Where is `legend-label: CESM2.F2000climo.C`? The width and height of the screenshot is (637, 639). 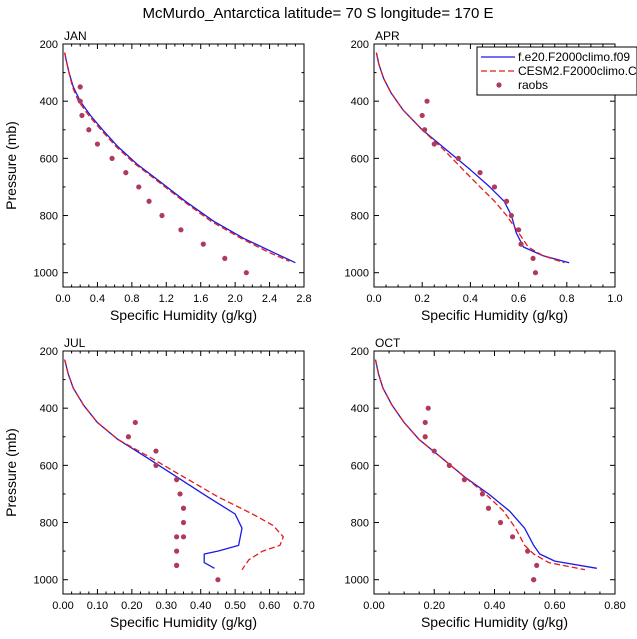
legend-label: CESM2.F2000climo.C is located at coordinates (577, 71).